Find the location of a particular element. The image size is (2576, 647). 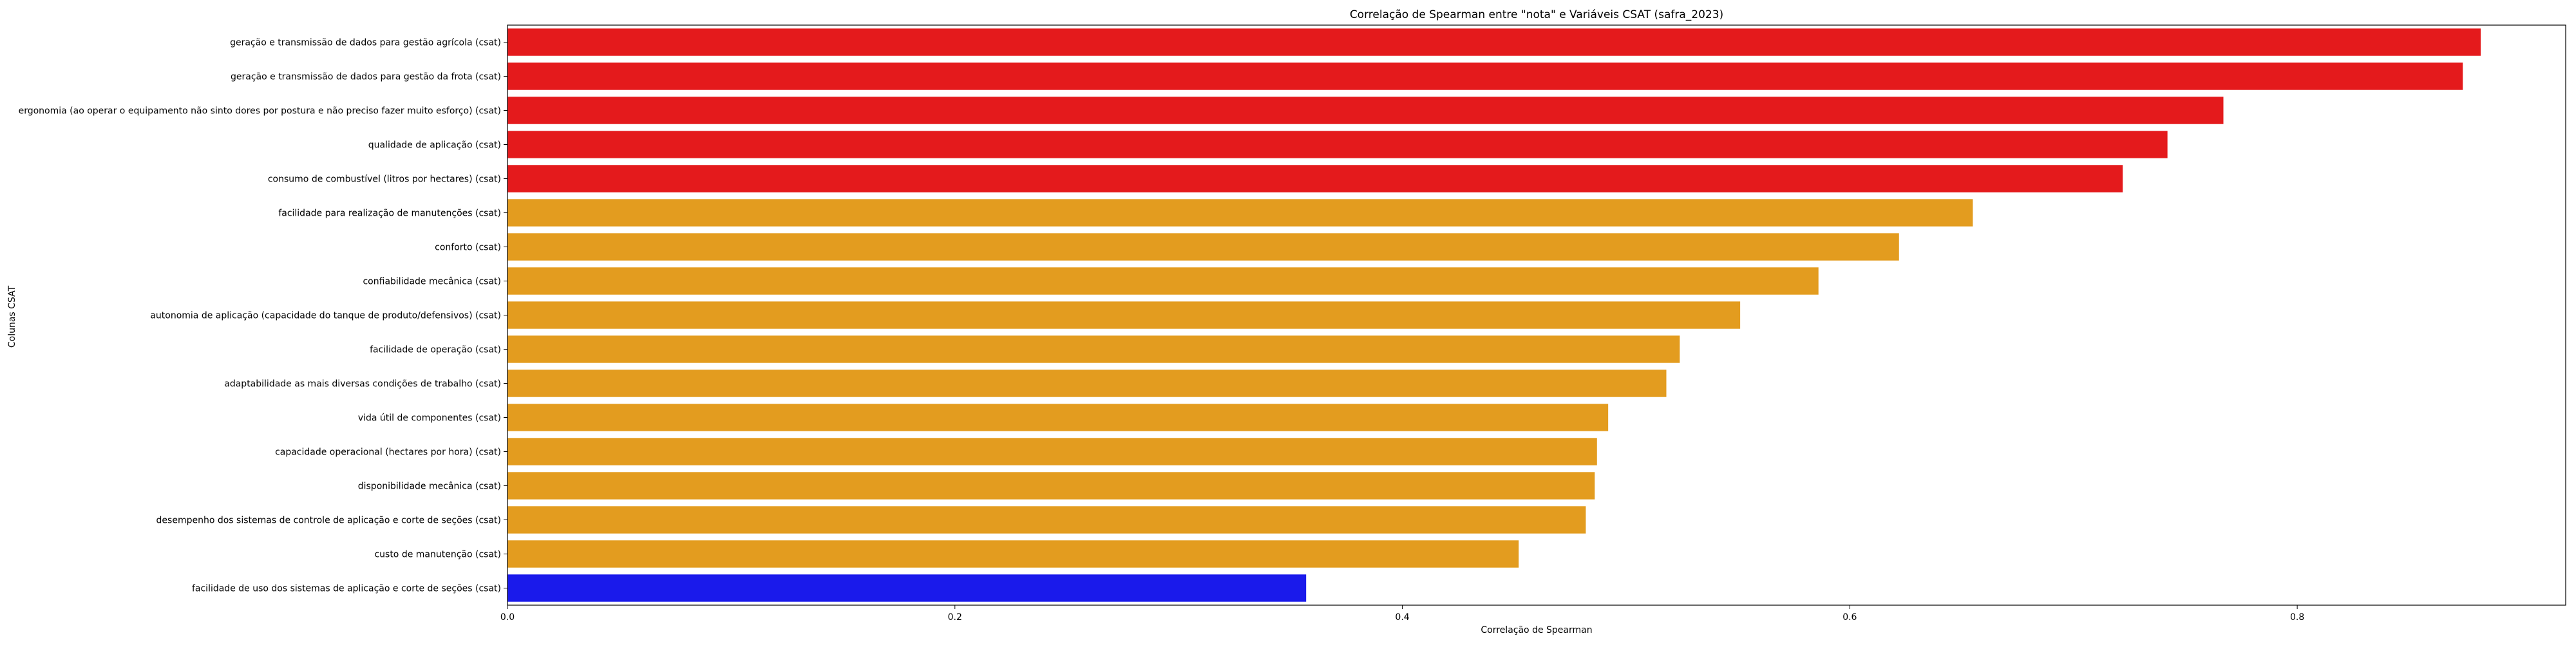

y-tick-label: vida útil de componentes (csat) is located at coordinates (430, 418).